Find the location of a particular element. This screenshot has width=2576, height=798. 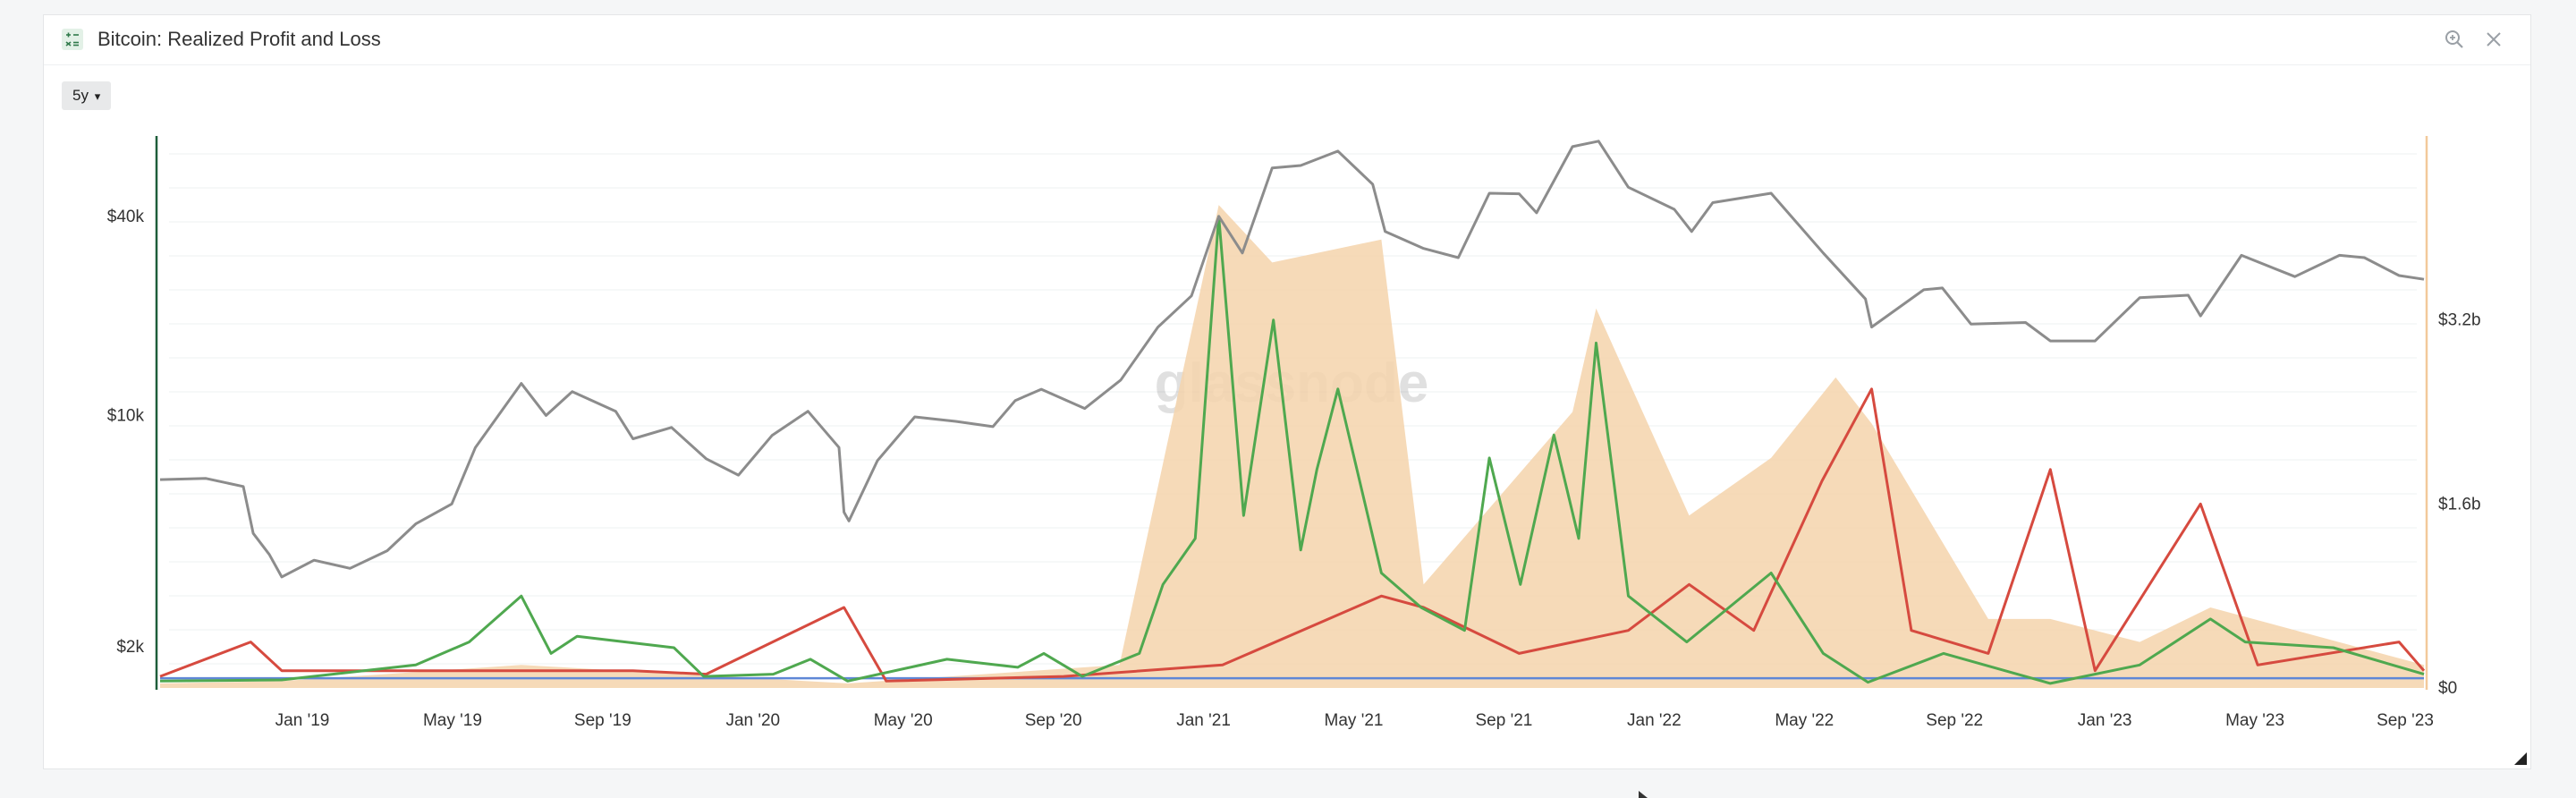

y-left-tick-label: $2k is located at coordinates (130, 647).